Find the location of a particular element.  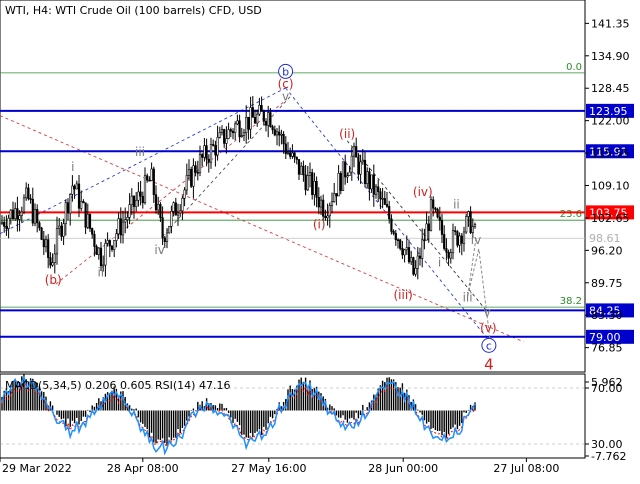

indicator-tick-label: -7.762 is located at coordinates (608, 456).